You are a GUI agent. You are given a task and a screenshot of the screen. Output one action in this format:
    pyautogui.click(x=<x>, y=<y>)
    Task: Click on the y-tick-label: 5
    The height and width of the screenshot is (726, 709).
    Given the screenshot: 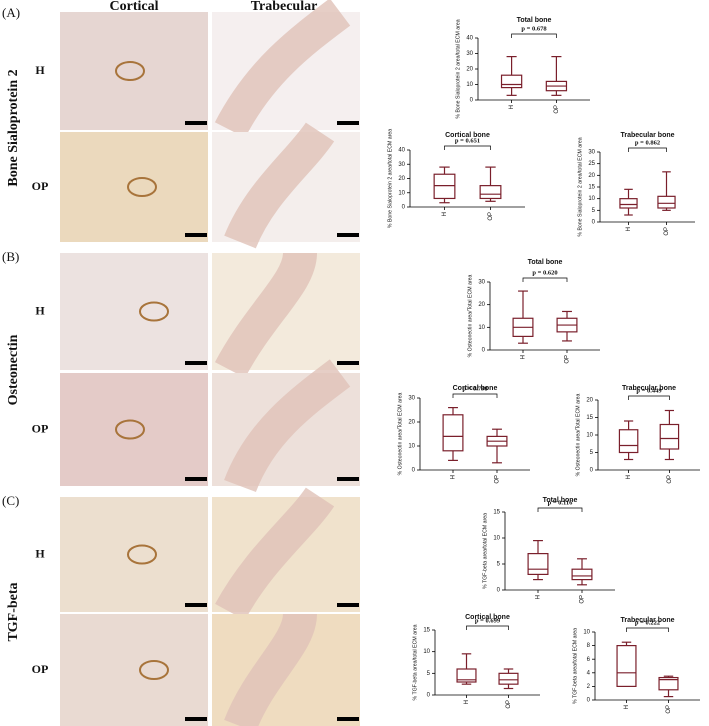 What is the action you would take?
    pyautogui.click(x=429, y=674)
    